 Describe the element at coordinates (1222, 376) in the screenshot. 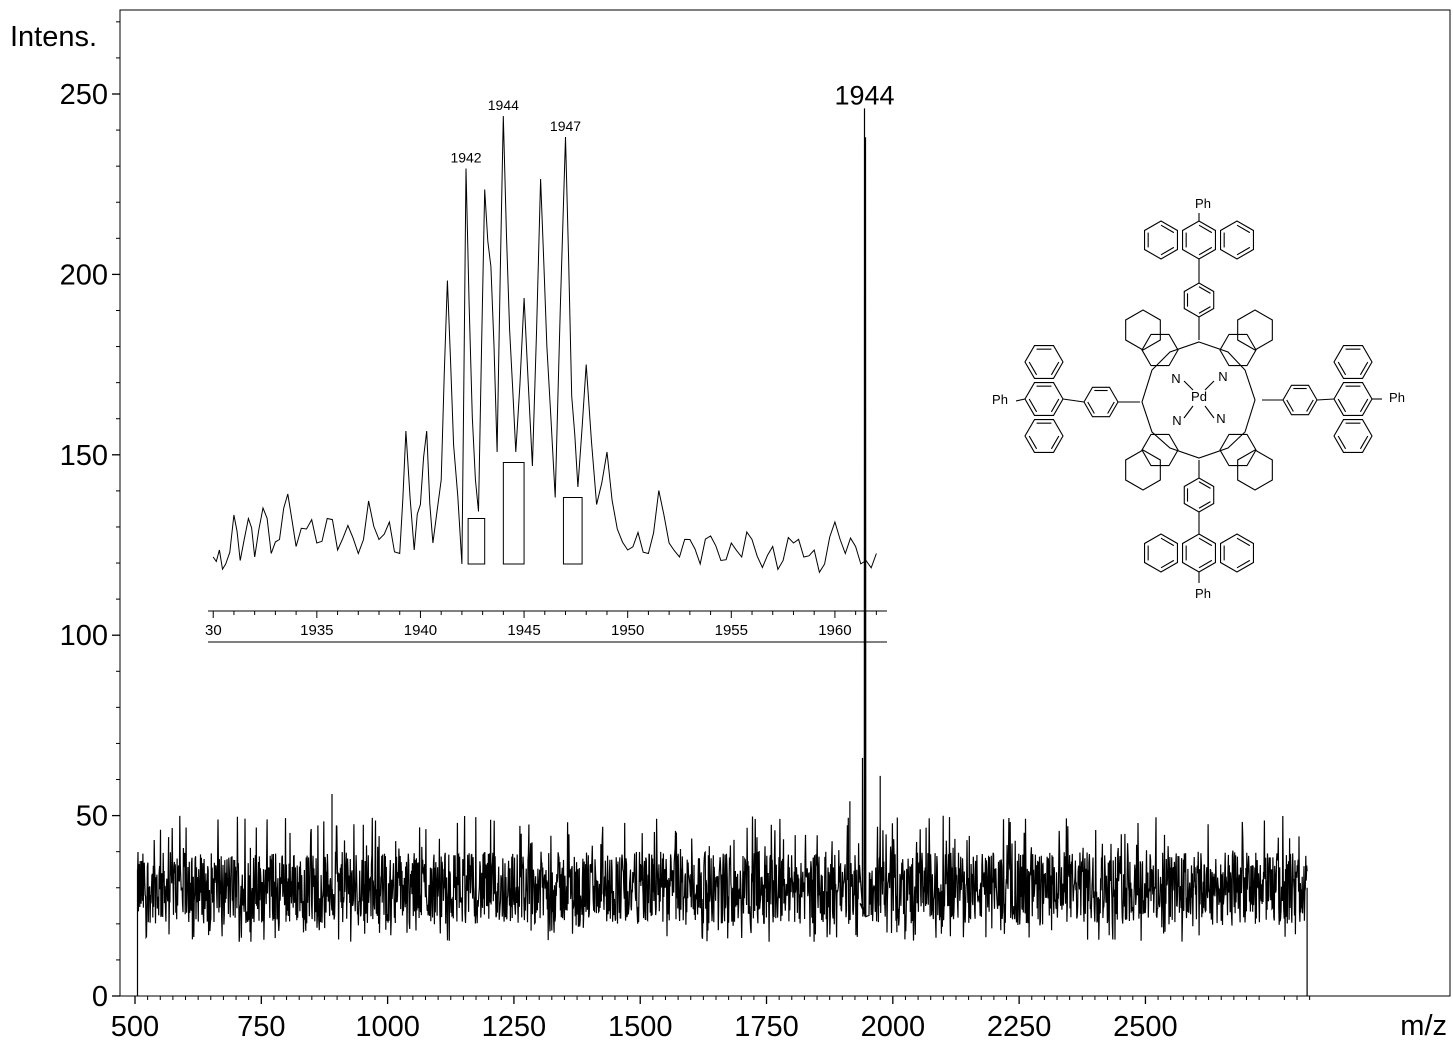

I see `n-label-2: N` at that location.